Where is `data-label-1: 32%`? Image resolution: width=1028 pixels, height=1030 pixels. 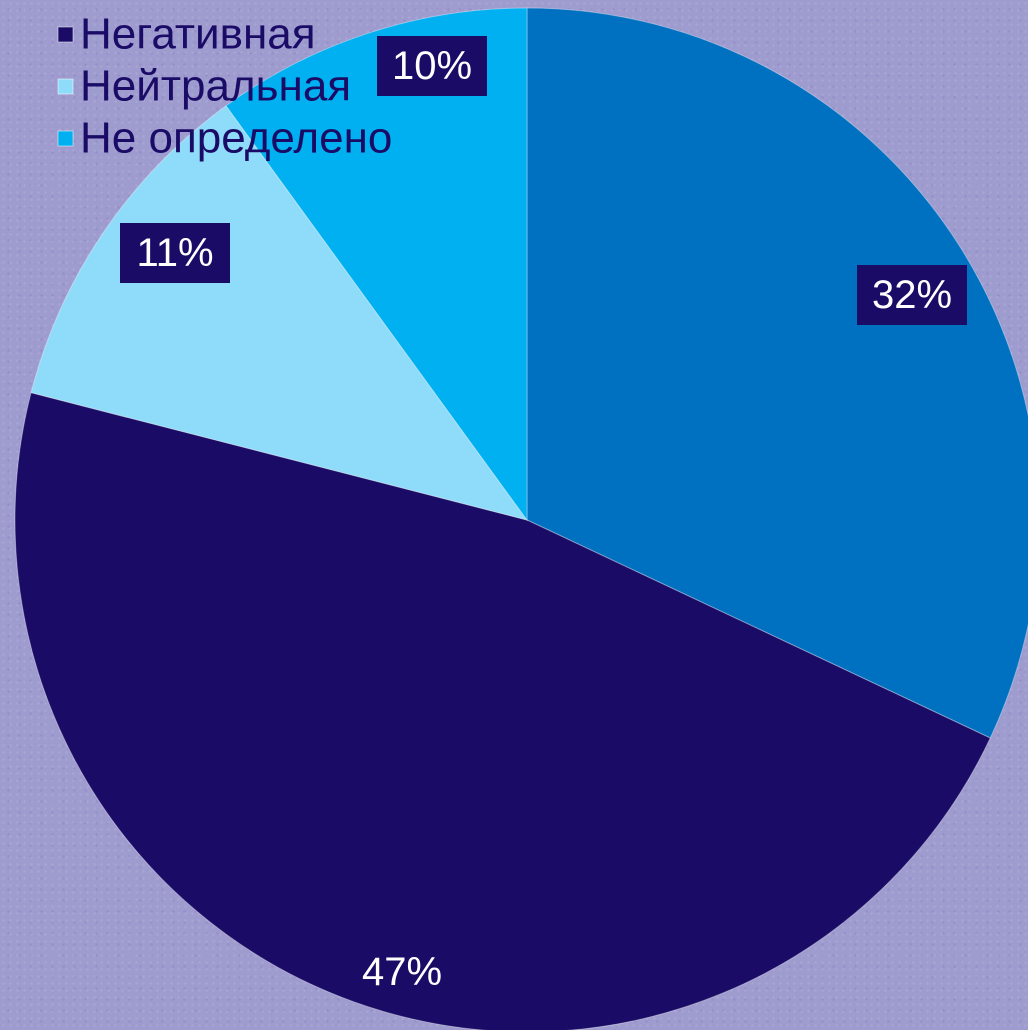 data-label-1: 32% is located at coordinates (912, 295).